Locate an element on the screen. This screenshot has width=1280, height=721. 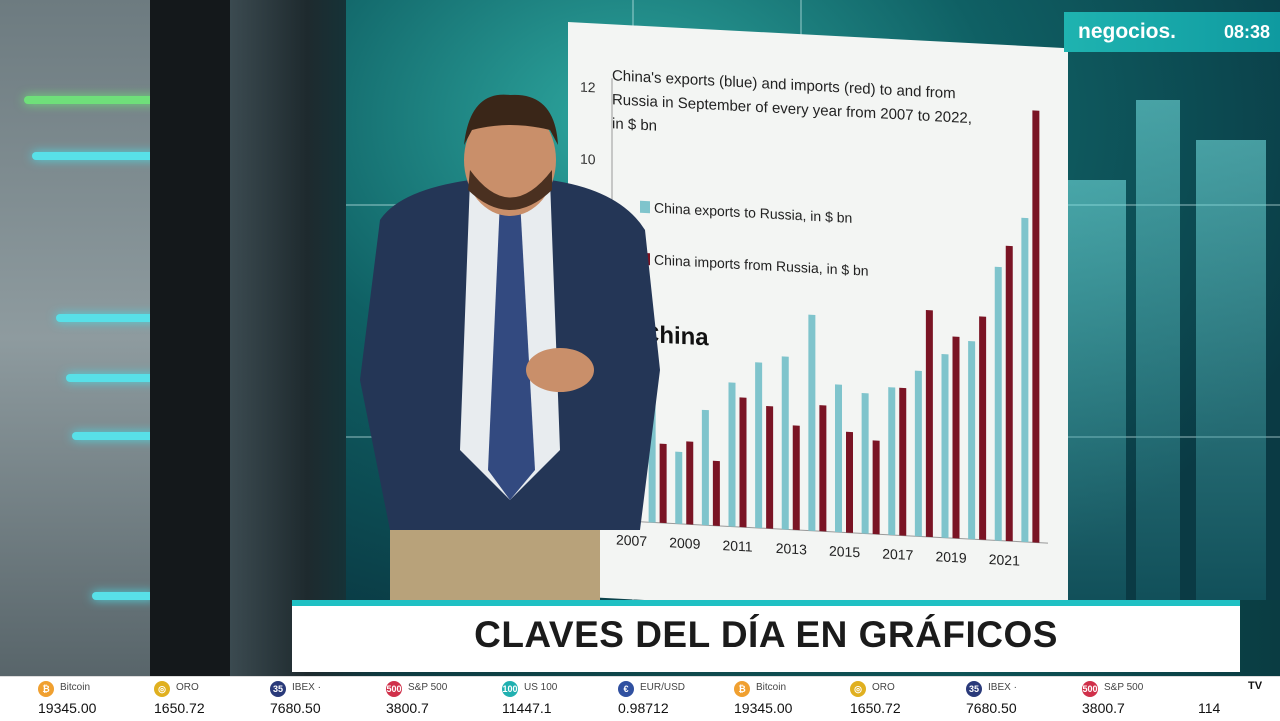
x-tick-label: 2009 is located at coordinates (684, 543).